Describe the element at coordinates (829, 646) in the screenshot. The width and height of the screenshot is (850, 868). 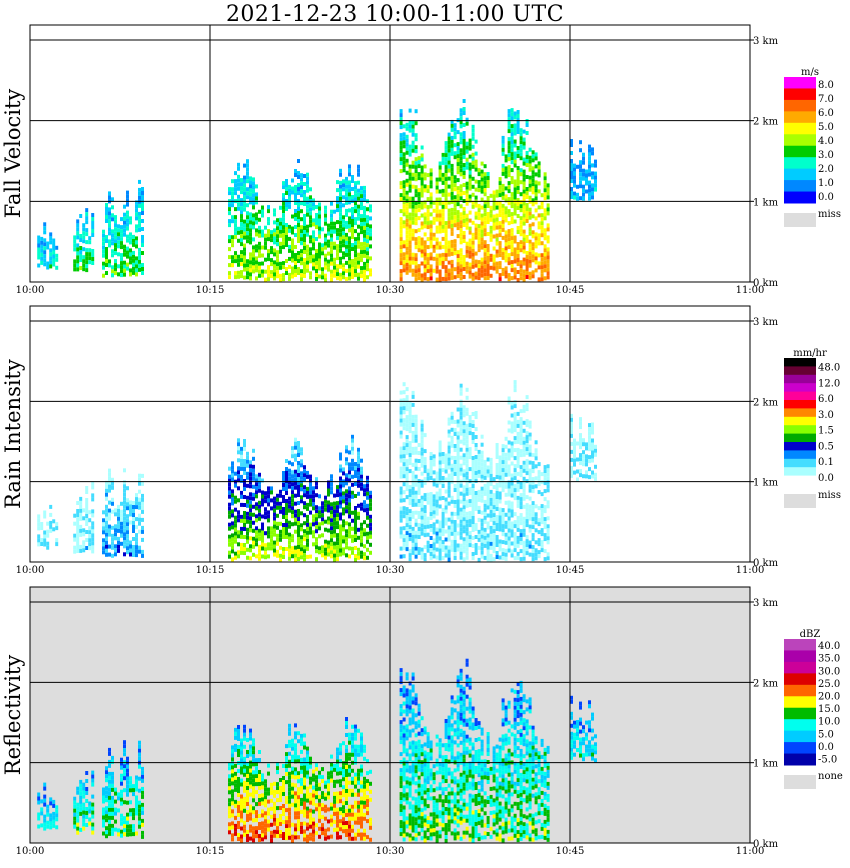
I see `panel-3-colorbar-label-0: 40.0` at that location.